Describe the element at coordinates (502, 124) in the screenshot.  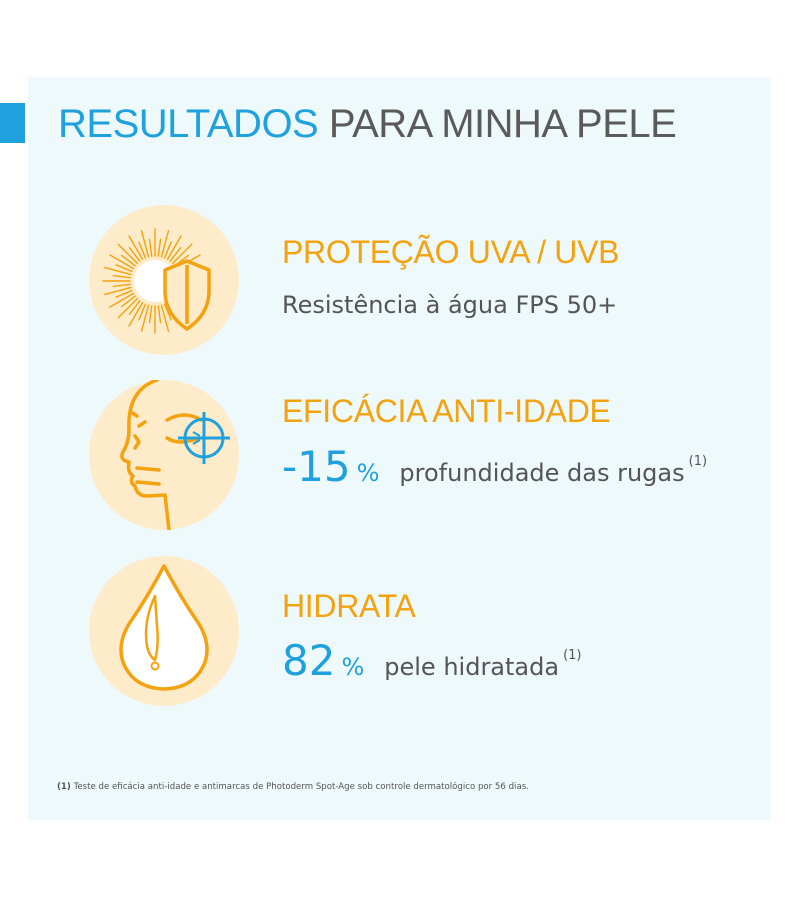
I see `title-light: PARA MINHA PELE` at that location.